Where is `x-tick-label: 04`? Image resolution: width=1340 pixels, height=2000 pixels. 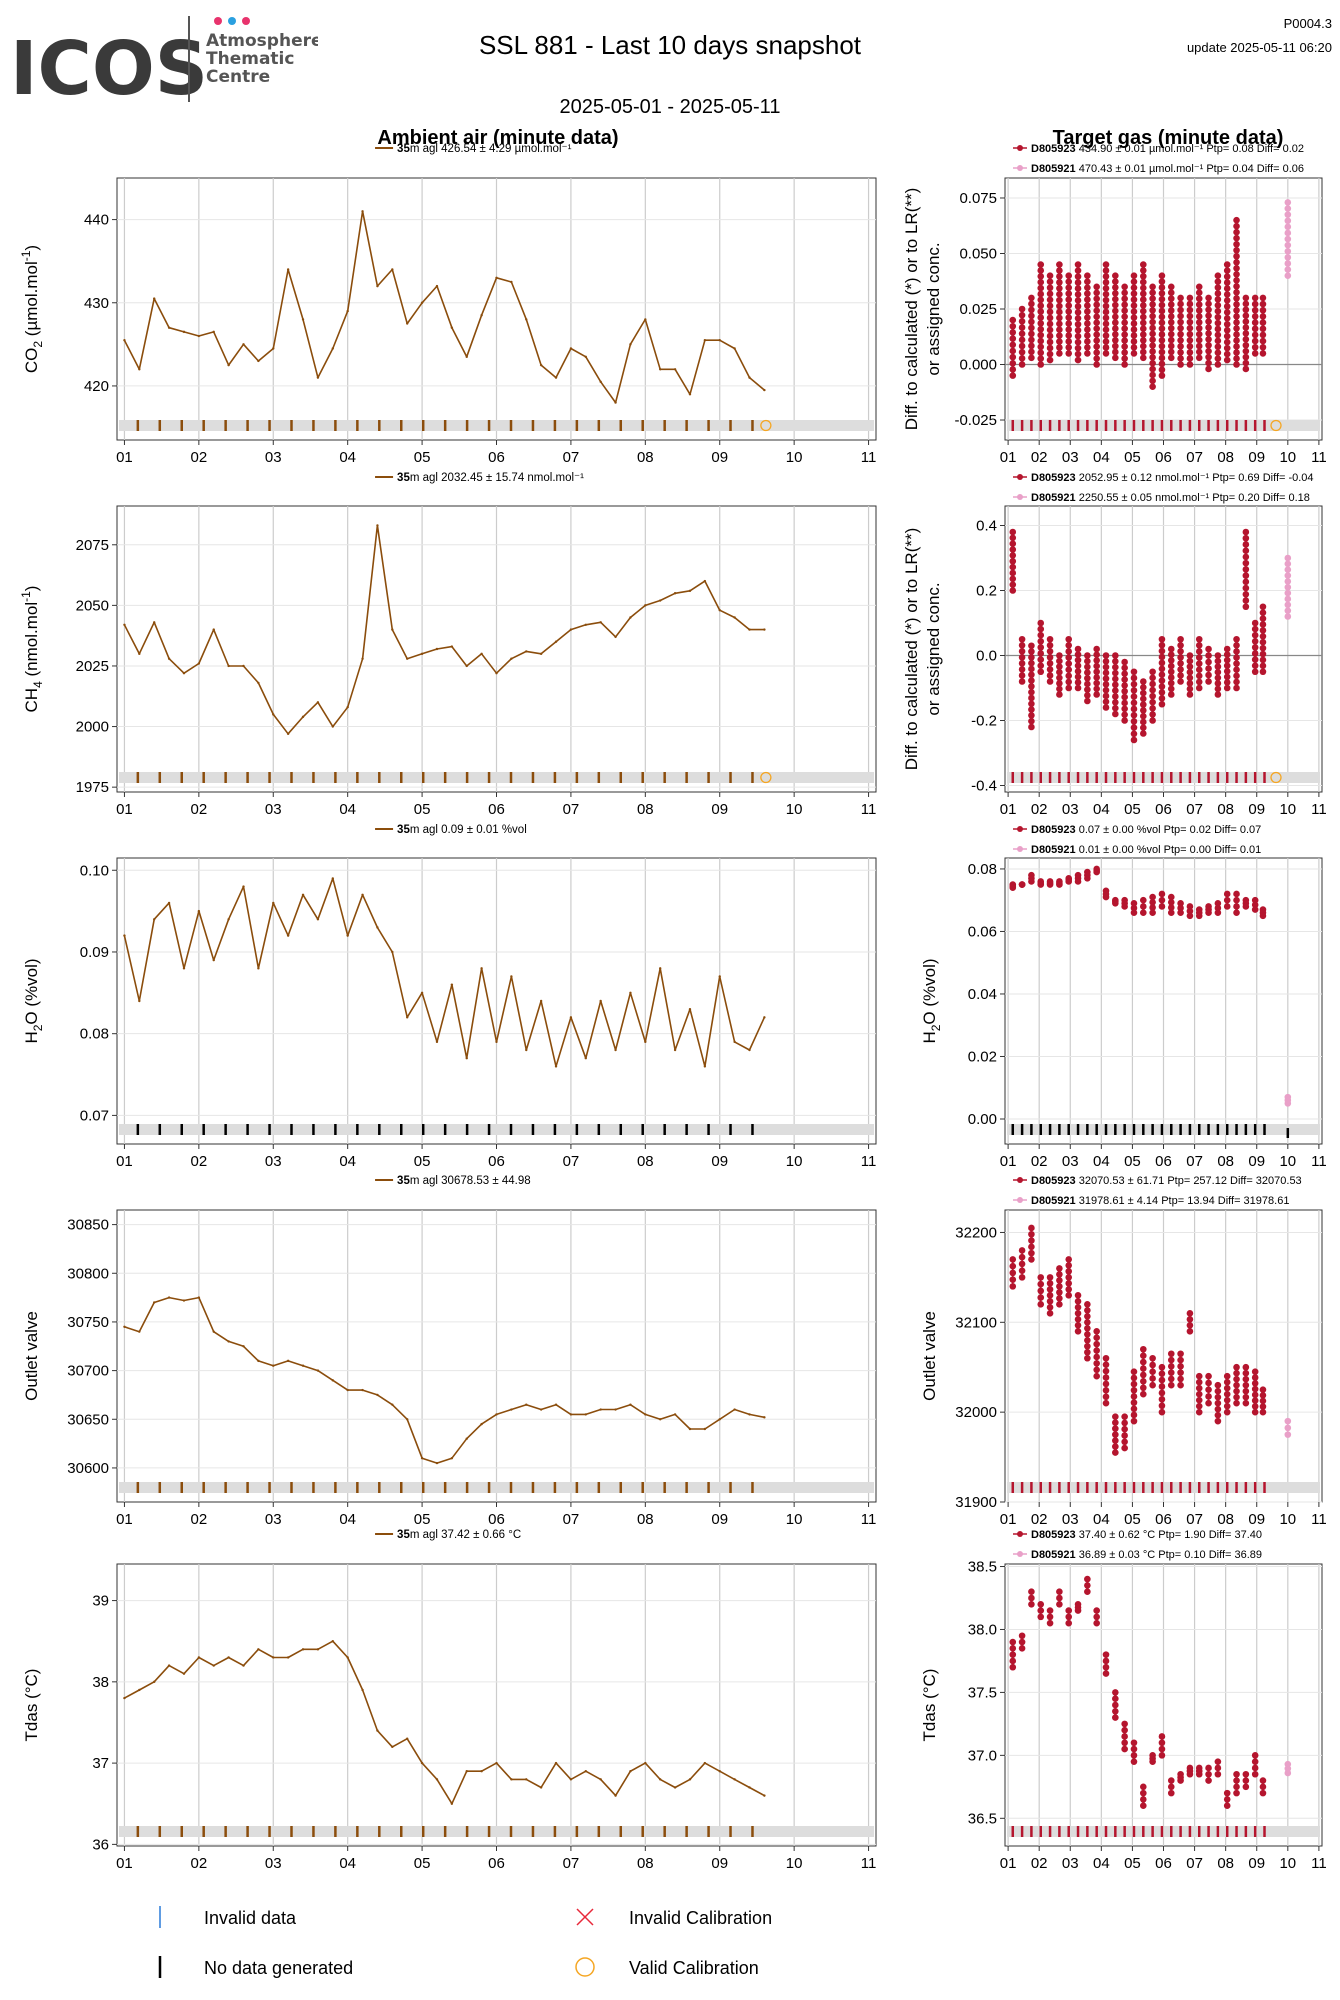
x-tick-label: 04 is located at coordinates (1101, 809).